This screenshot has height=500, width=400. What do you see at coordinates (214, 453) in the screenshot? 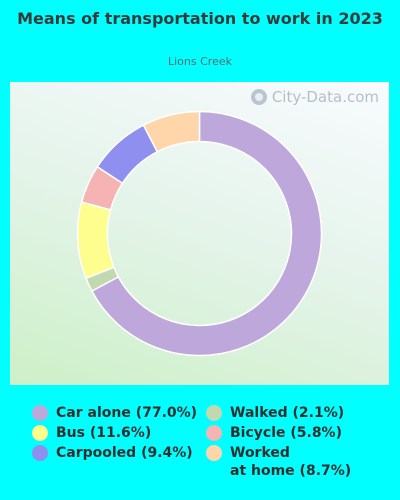
I see `legend-swatch-worked-at-home` at bounding box center [214, 453].